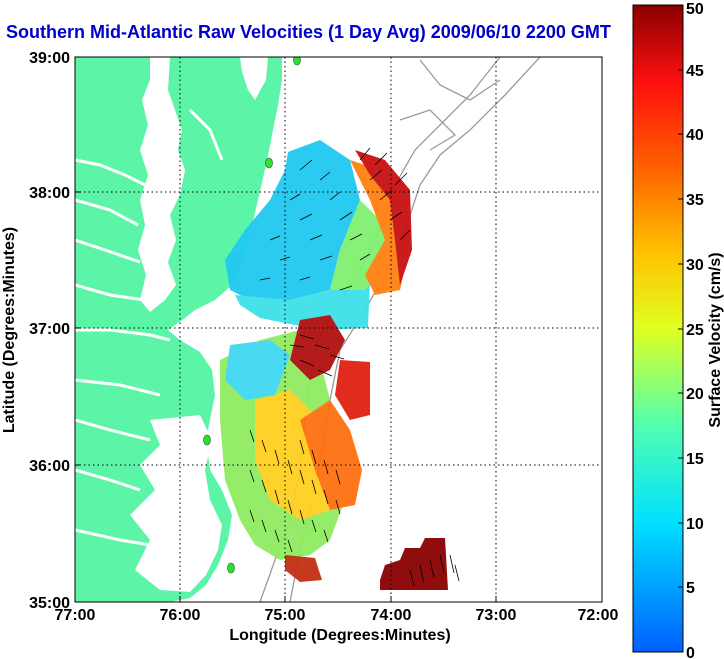 The height and width of the screenshot is (659, 724). I want to click on x-tick-label: 72:00, so click(598, 615).